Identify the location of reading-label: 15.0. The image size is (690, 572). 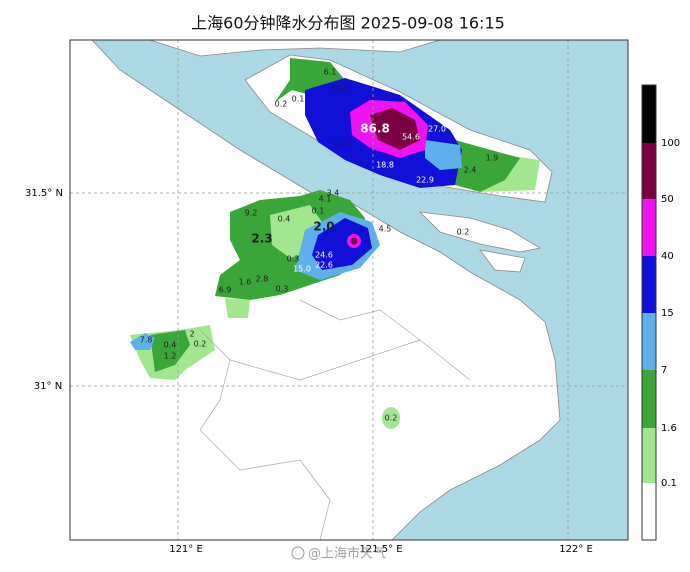
(302, 269).